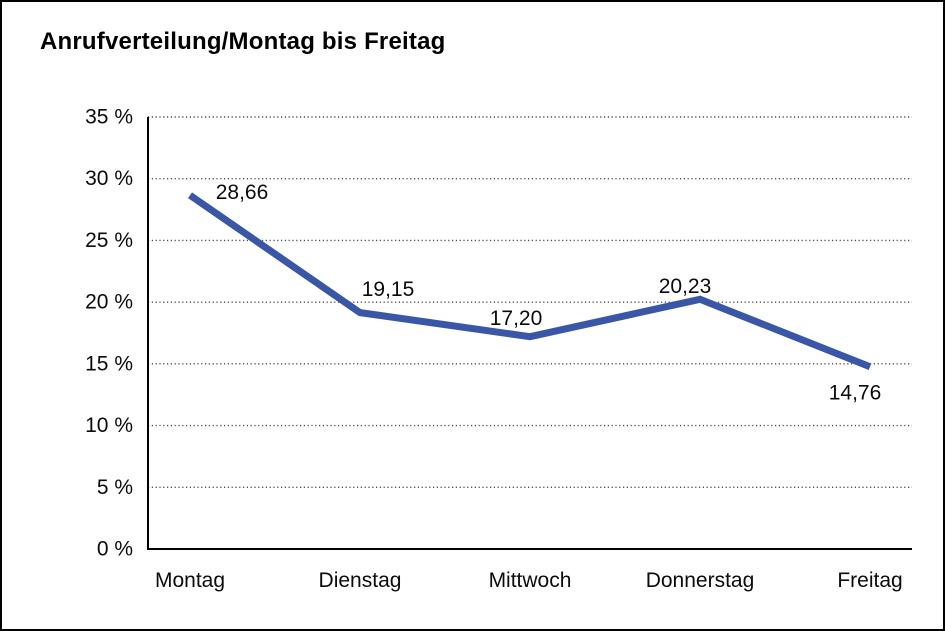  Describe the element at coordinates (109, 117) in the screenshot. I see `y-axis-tick-label: 35 %` at that location.